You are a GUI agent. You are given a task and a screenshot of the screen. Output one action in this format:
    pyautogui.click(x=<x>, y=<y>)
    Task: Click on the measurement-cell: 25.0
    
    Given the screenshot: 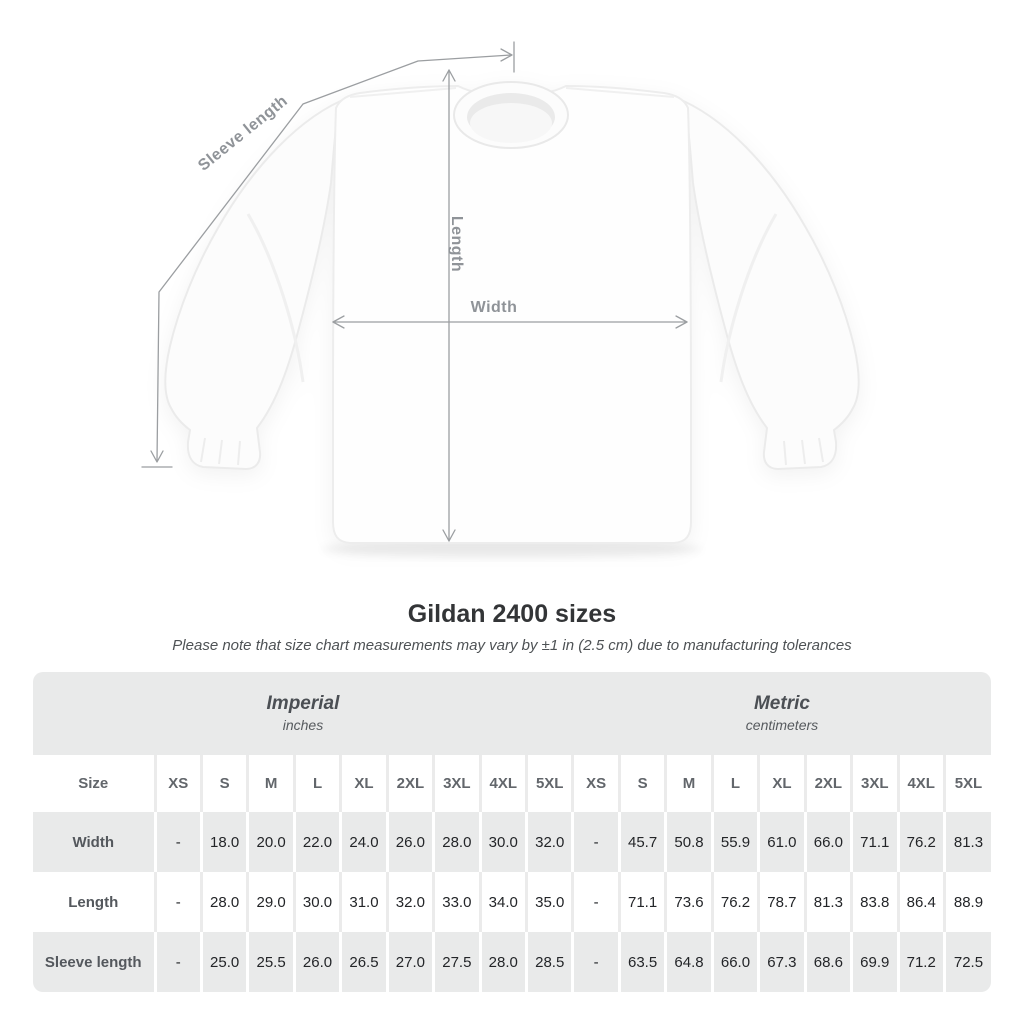 What is the action you would take?
    pyautogui.click(x=223, y=962)
    